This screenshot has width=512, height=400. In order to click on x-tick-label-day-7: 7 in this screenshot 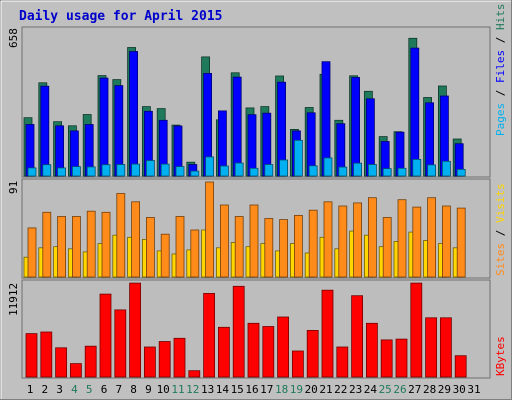, I will do `click(118, 389)`.